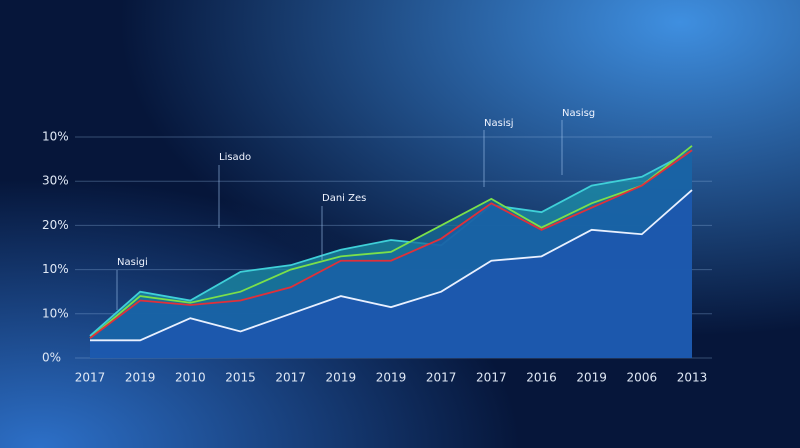 The image size is (800, 448). Describe the element at coordinates (692, 378) in the screenshot. I see `x-tick-label: 2013` at that location.